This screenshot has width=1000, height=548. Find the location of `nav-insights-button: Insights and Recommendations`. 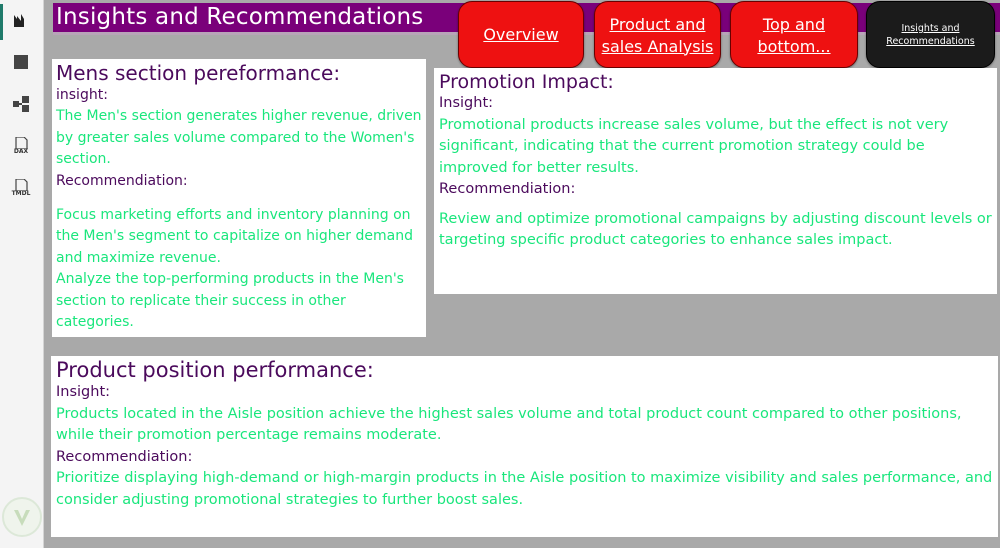

nav-insights-button: Insights and Recommendations is located at coordinates (930, 34).